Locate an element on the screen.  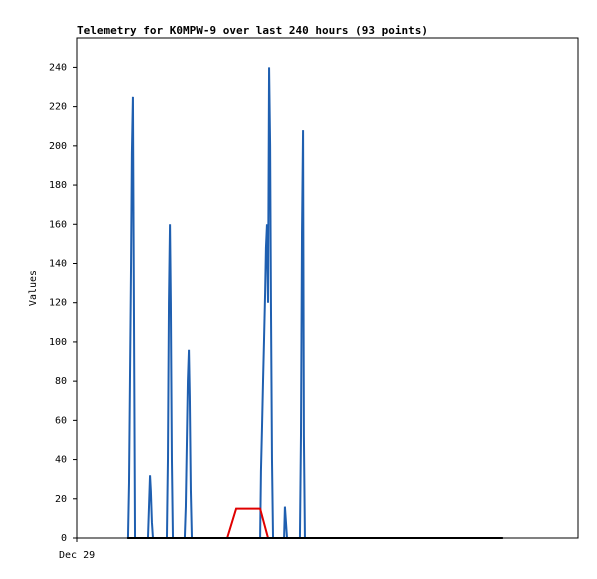
y-tick-label: 100 is located at coordinates (58, 342).